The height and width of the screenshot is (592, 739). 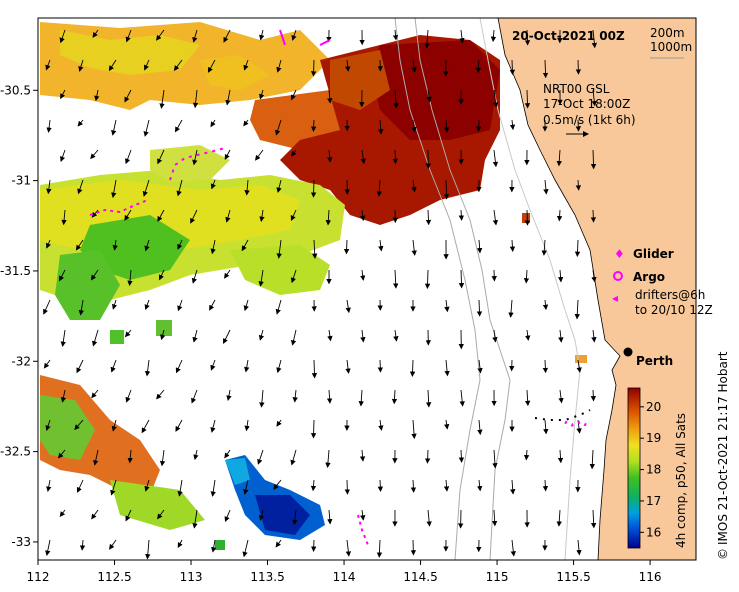 What do you see at coordinates (653, 470) in the screenshot?
I see `colorbar-tick-label: 18` at bounding box center [653, 470].